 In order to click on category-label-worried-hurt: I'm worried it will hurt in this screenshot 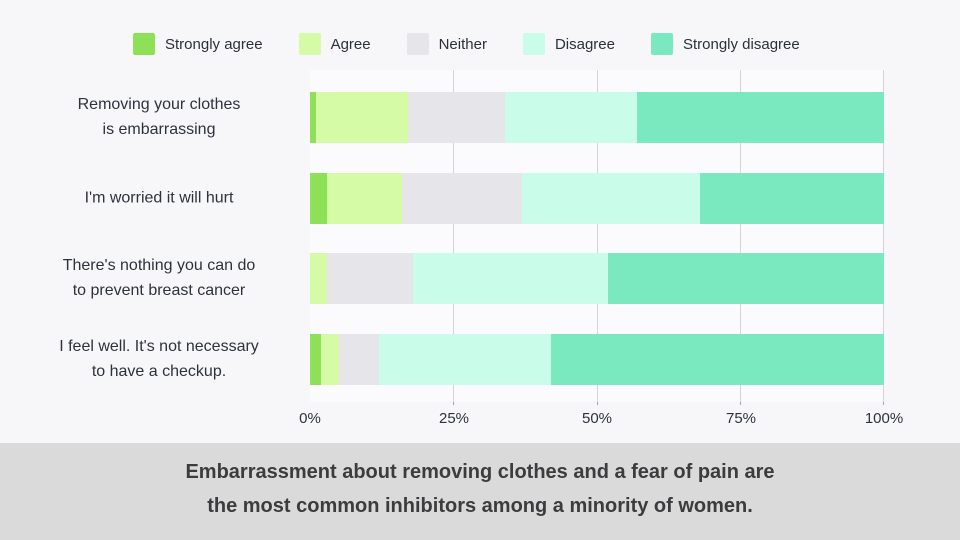, I will do `click(159, 198)`.